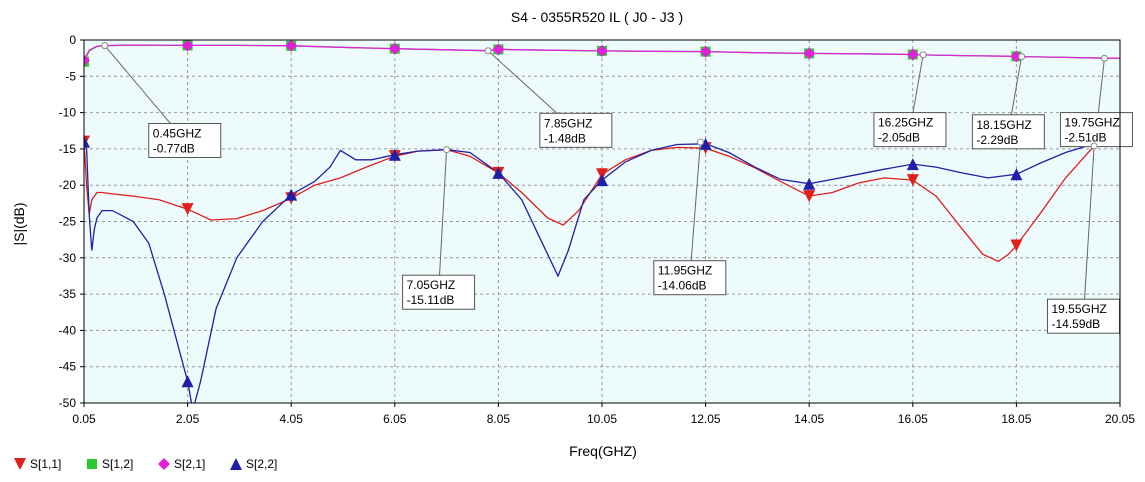 The width and height of the screenshot is (1145, 482). I want to click on chart-title: S4 - 0355R520 IL ( J0 - J3 ), so click(597, 17).